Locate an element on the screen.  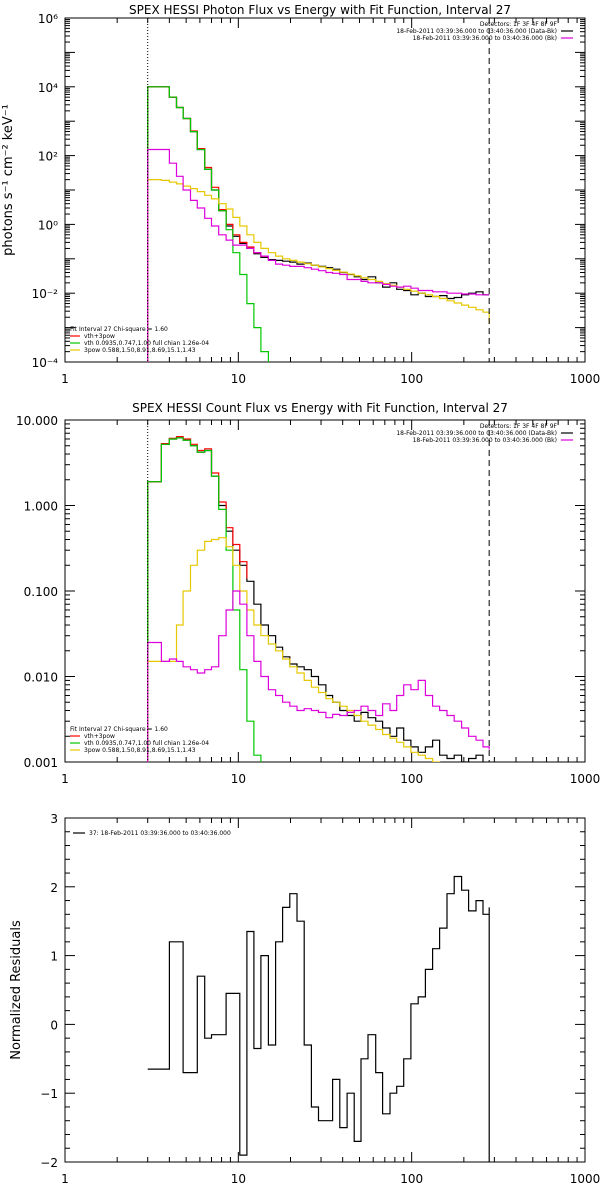
y-tick-label: 0.001 is located at coordinates (41, 763).